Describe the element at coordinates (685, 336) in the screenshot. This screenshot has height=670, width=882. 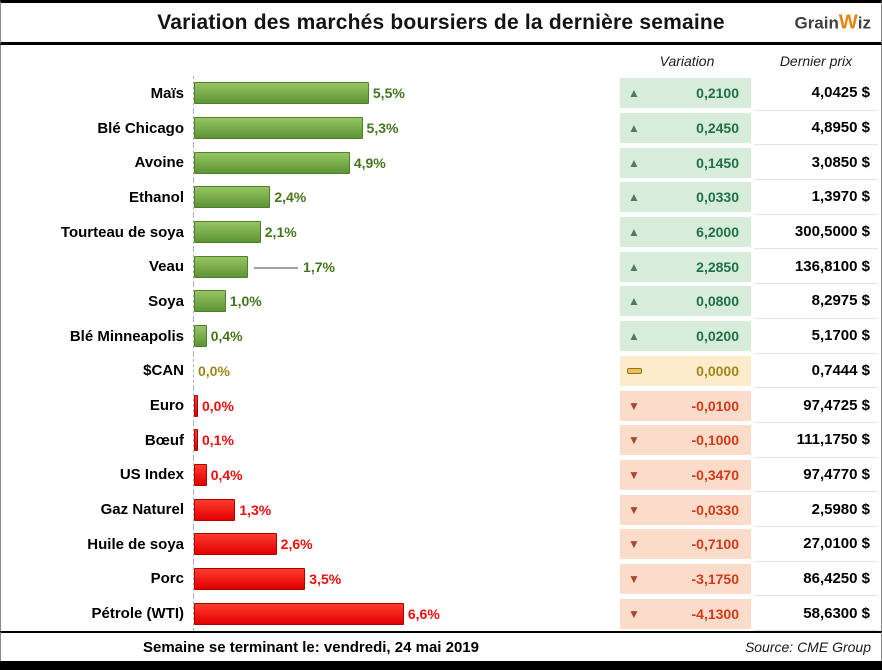
I see `variation-cell: ▲ 0,0200` at that location.